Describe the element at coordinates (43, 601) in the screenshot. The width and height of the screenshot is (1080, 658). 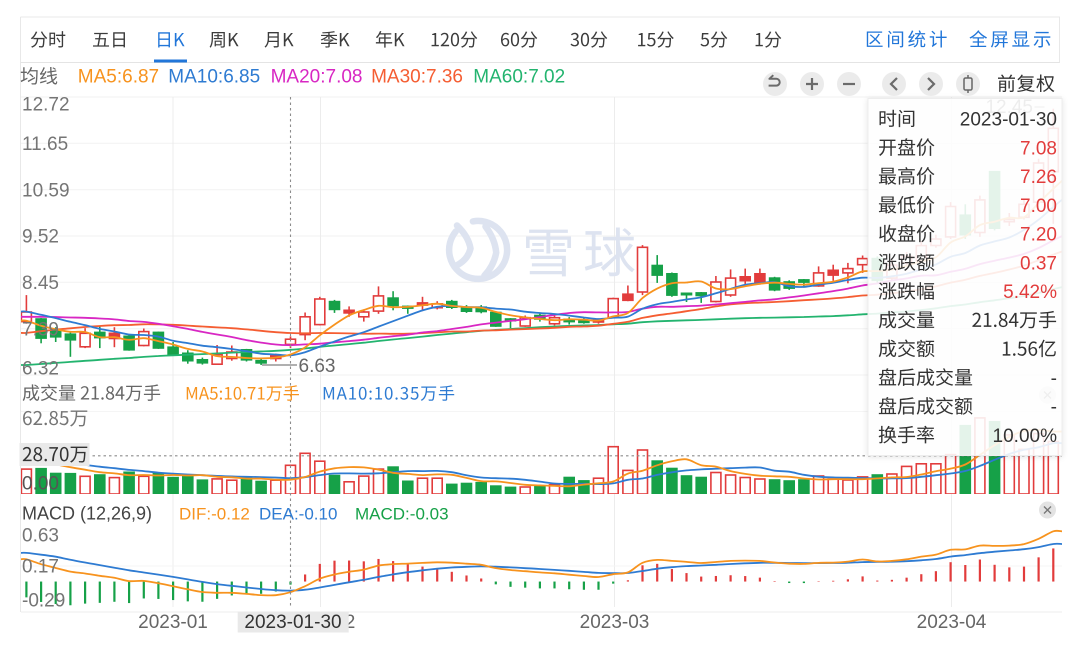
I see `svg-text: -0.29` at that location.